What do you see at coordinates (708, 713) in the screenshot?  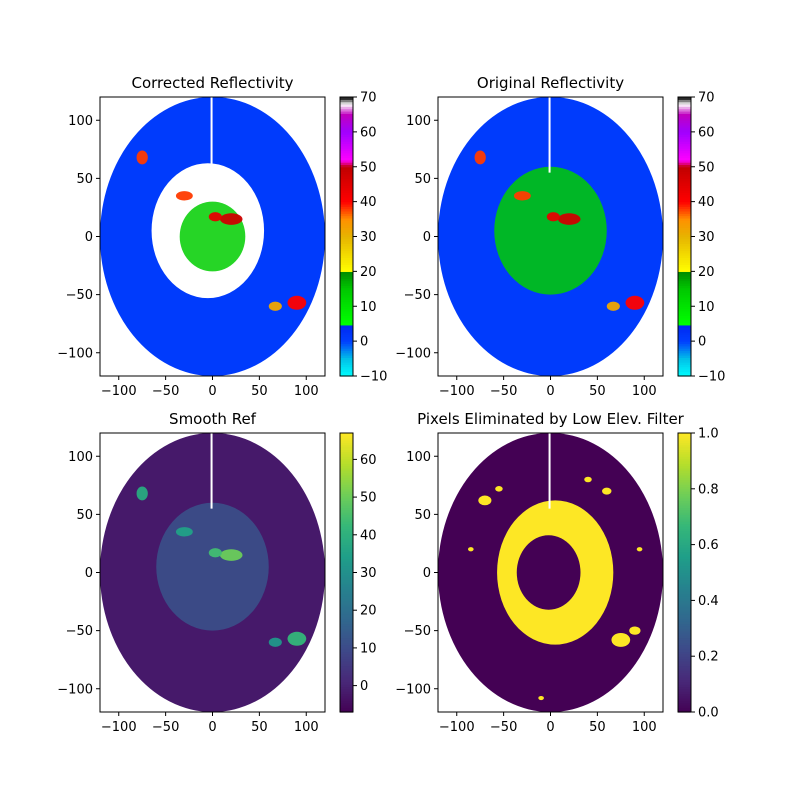 I see `colorbar-tick-label: 0.0` at bounding box center [708, 713].